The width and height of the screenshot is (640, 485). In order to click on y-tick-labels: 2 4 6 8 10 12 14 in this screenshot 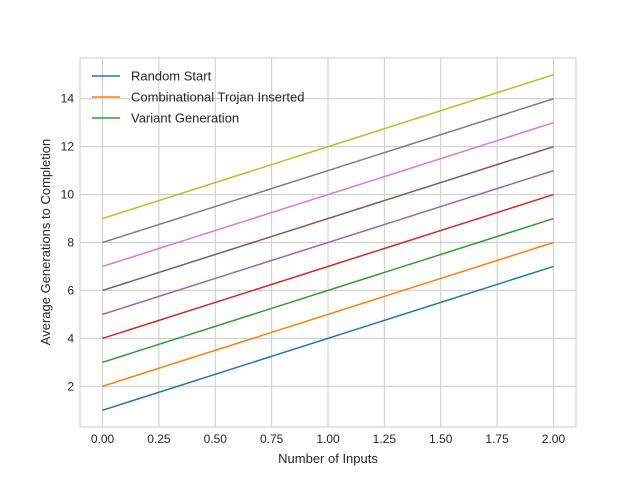, I will do `click(68, 243)`.